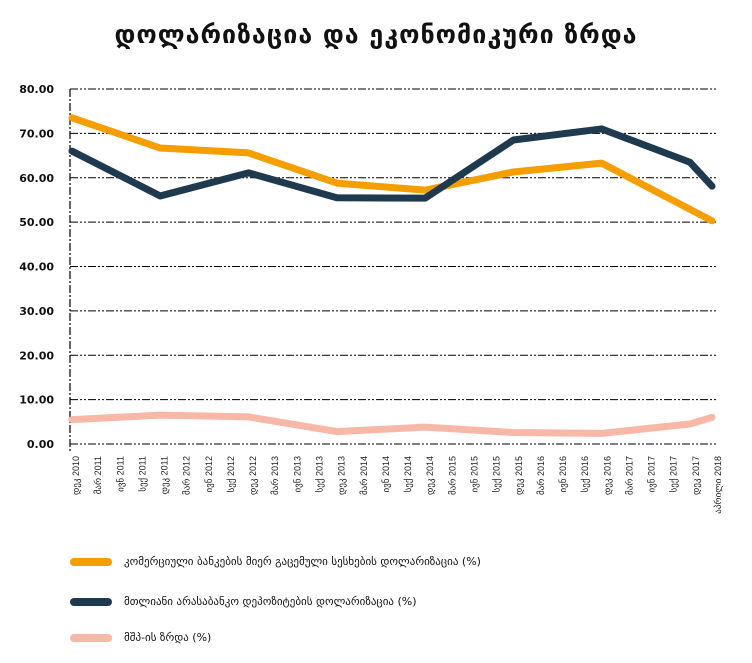  I want to click on x-tick-label: სექ 2012, so click(231, 474).